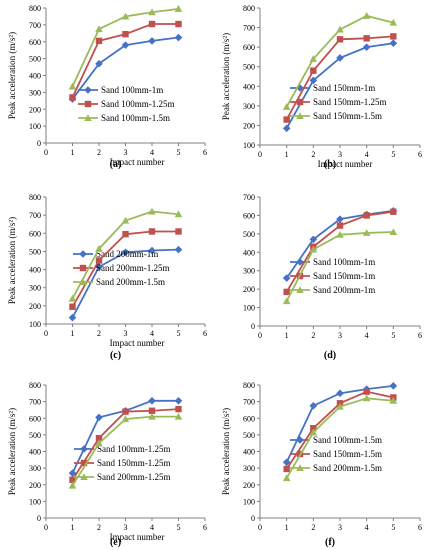 The height and width of the screenshot is (550, 432). Describe the element at coordinates (313, 527) in the screenshot. I see `x-tick-label: 2` at that location.